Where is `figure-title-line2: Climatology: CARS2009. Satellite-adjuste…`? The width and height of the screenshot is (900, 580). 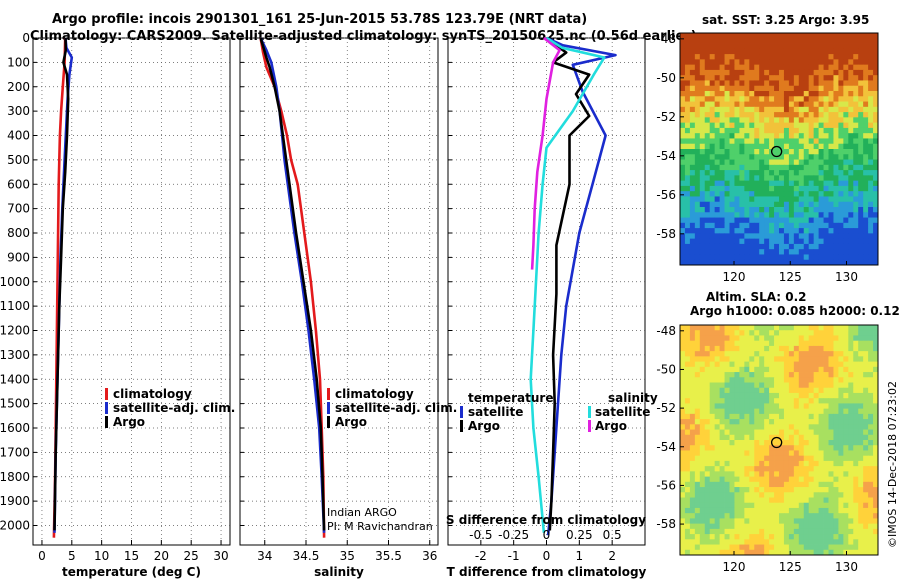 figure-title-line2: Climatology: CARS2009. Satellite-adjuste… is located at coordinates (363, 36).